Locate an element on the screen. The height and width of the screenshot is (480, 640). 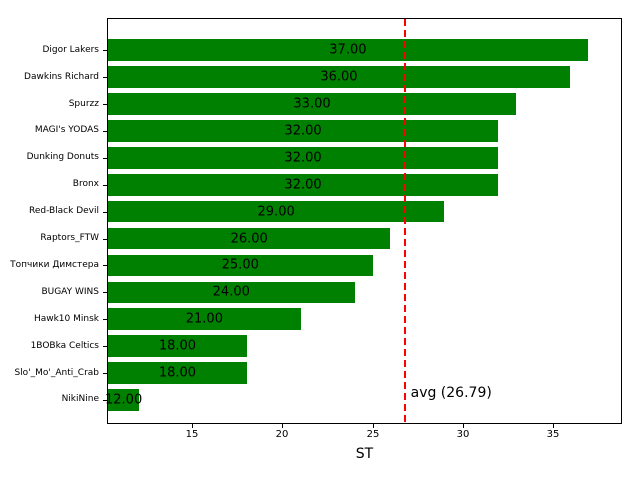
bar-value-label: 29.00 is located at coordinates (276, 212).